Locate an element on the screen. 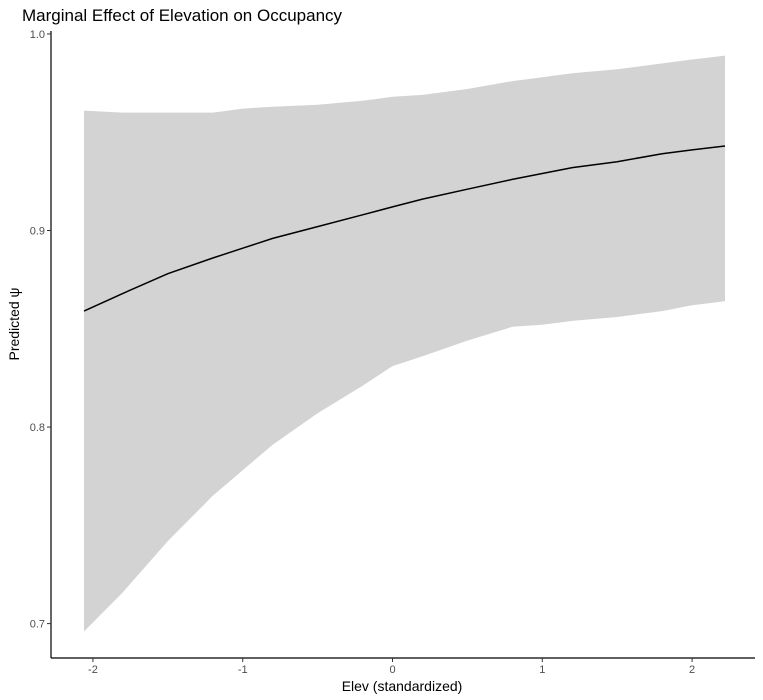 Image resolution: width=763 pixels, height=700 pixels. x-tick-label: -2 is located at coordinates (93, 670).